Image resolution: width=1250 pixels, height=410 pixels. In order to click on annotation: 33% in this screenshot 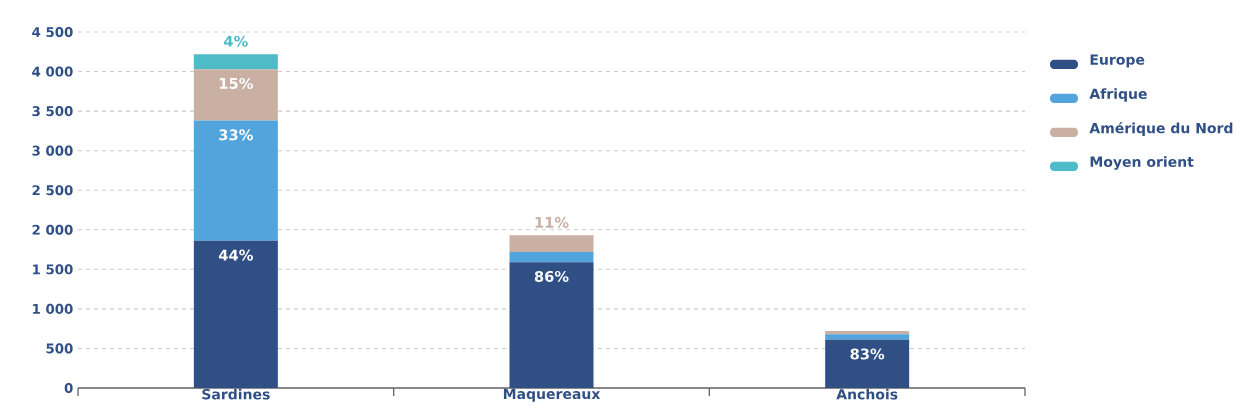, I will do `click(236, 135)`.